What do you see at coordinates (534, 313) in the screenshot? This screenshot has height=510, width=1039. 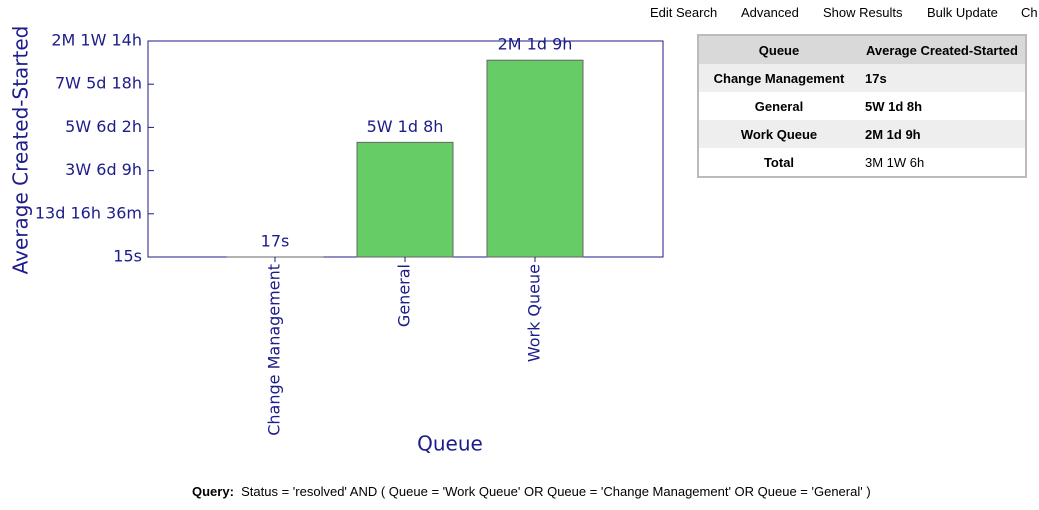 I see `x-tick-label: Work Queue` at bounding box center [534, 313].